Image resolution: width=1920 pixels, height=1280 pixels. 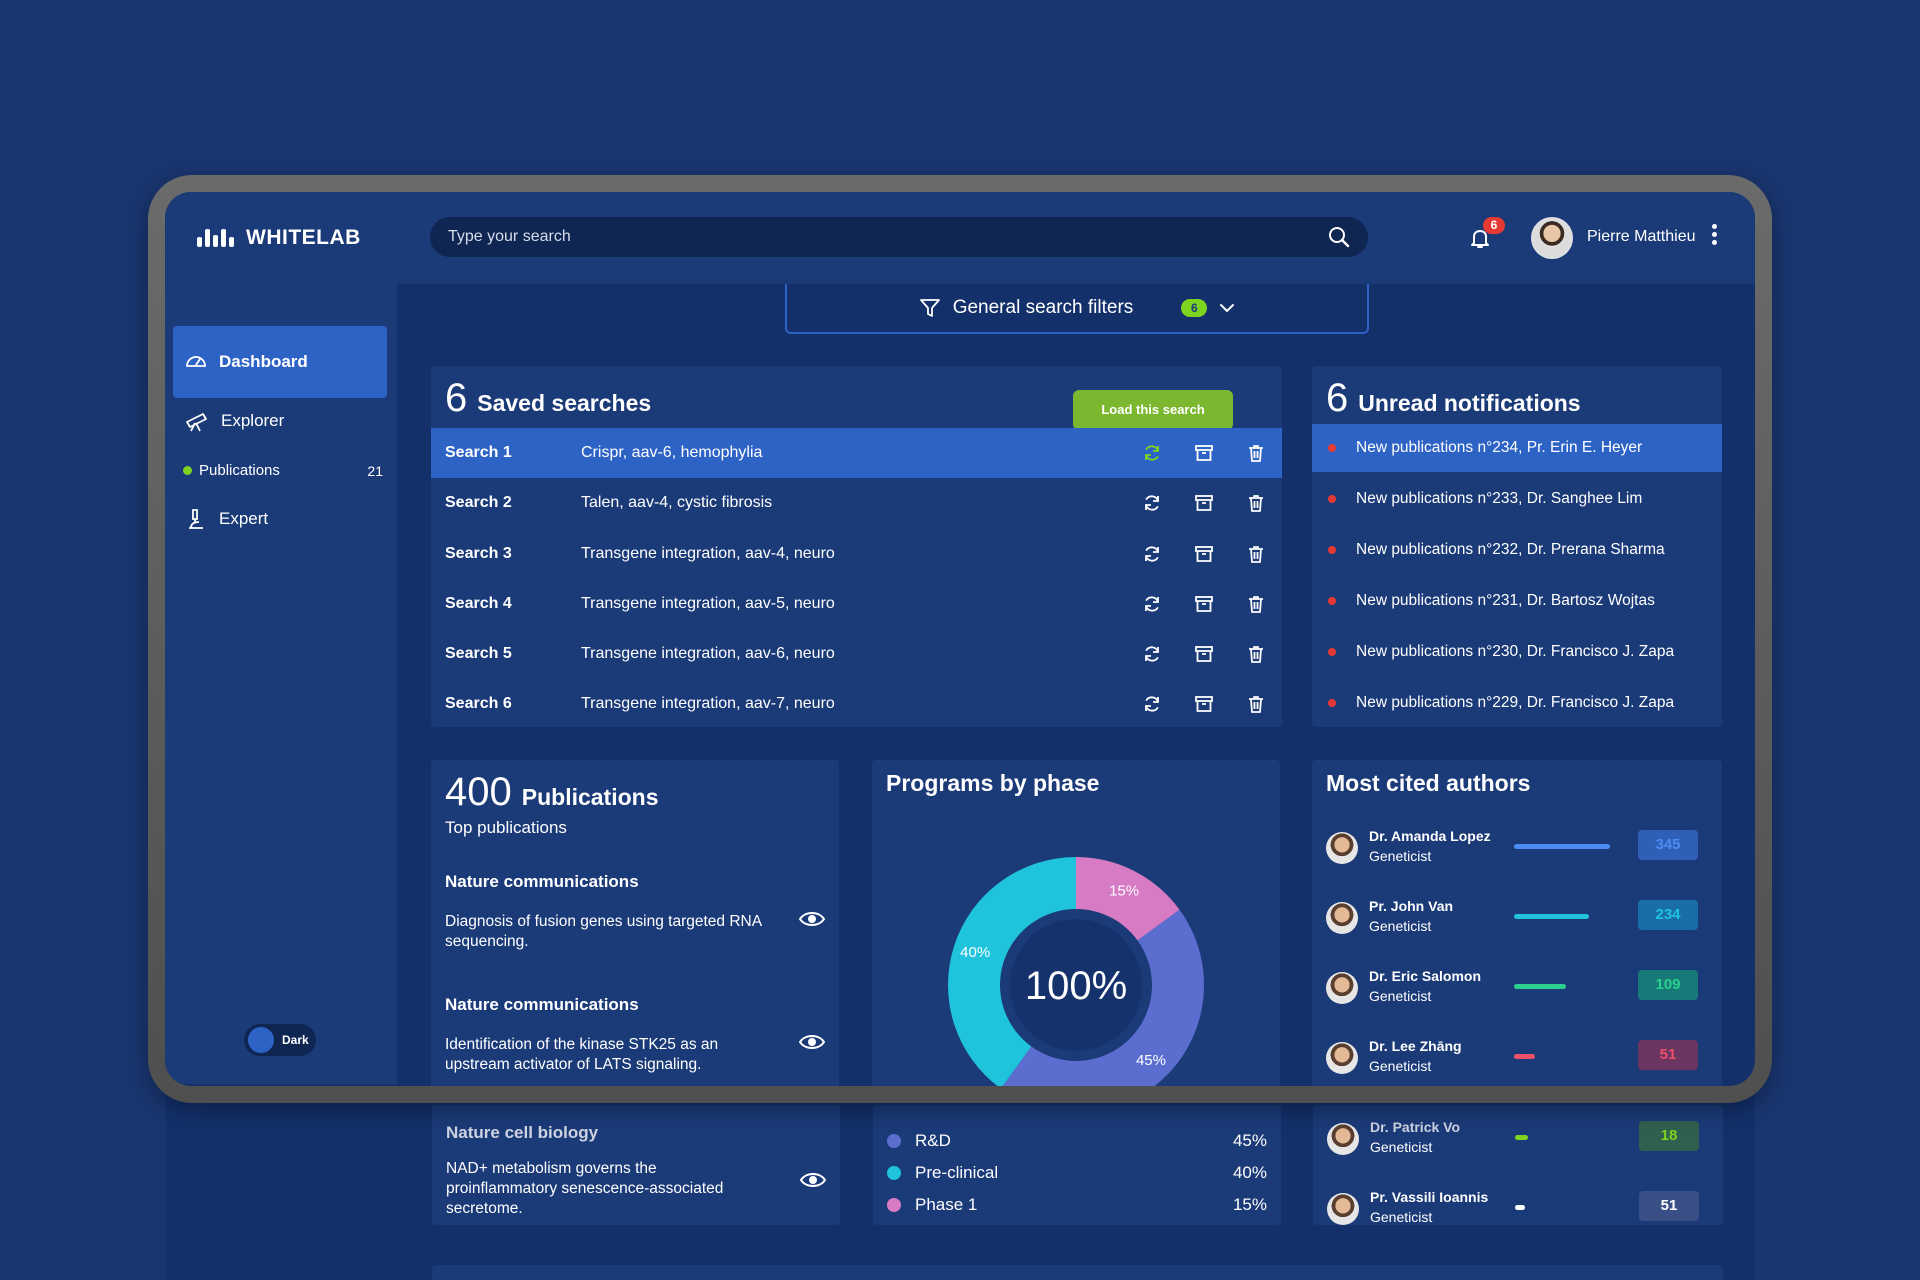 I want to click on author-row: Pr. John Van Geneticist 234, so click(x=1517, y=921).